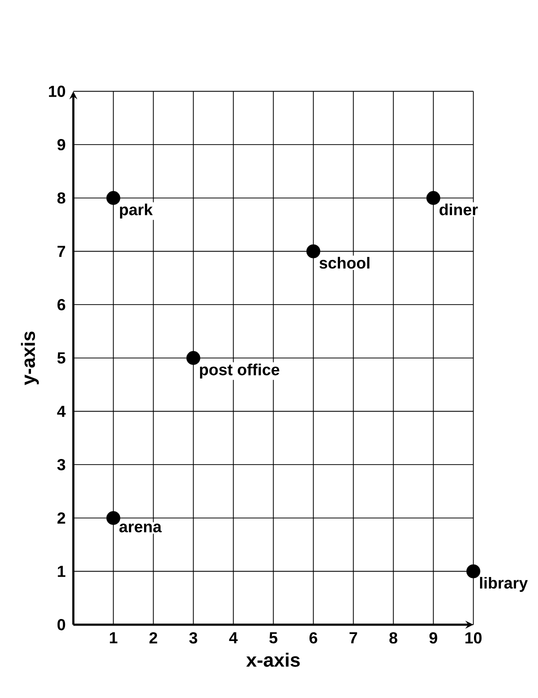 The height and width of the screenshot is (698, 538). I want to click on annotation: arena, so click(140, 528).